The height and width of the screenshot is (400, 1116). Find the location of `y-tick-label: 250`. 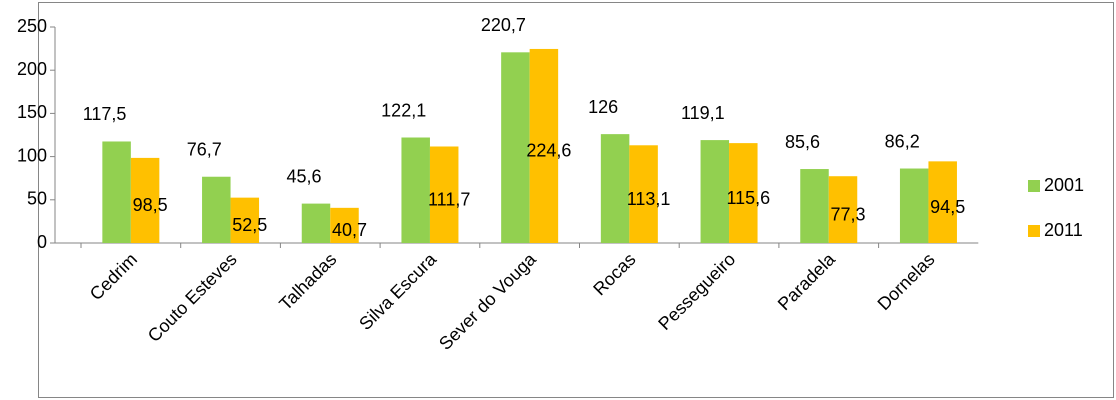

y-tick-label: 250 is located at coordinates (32, 26).